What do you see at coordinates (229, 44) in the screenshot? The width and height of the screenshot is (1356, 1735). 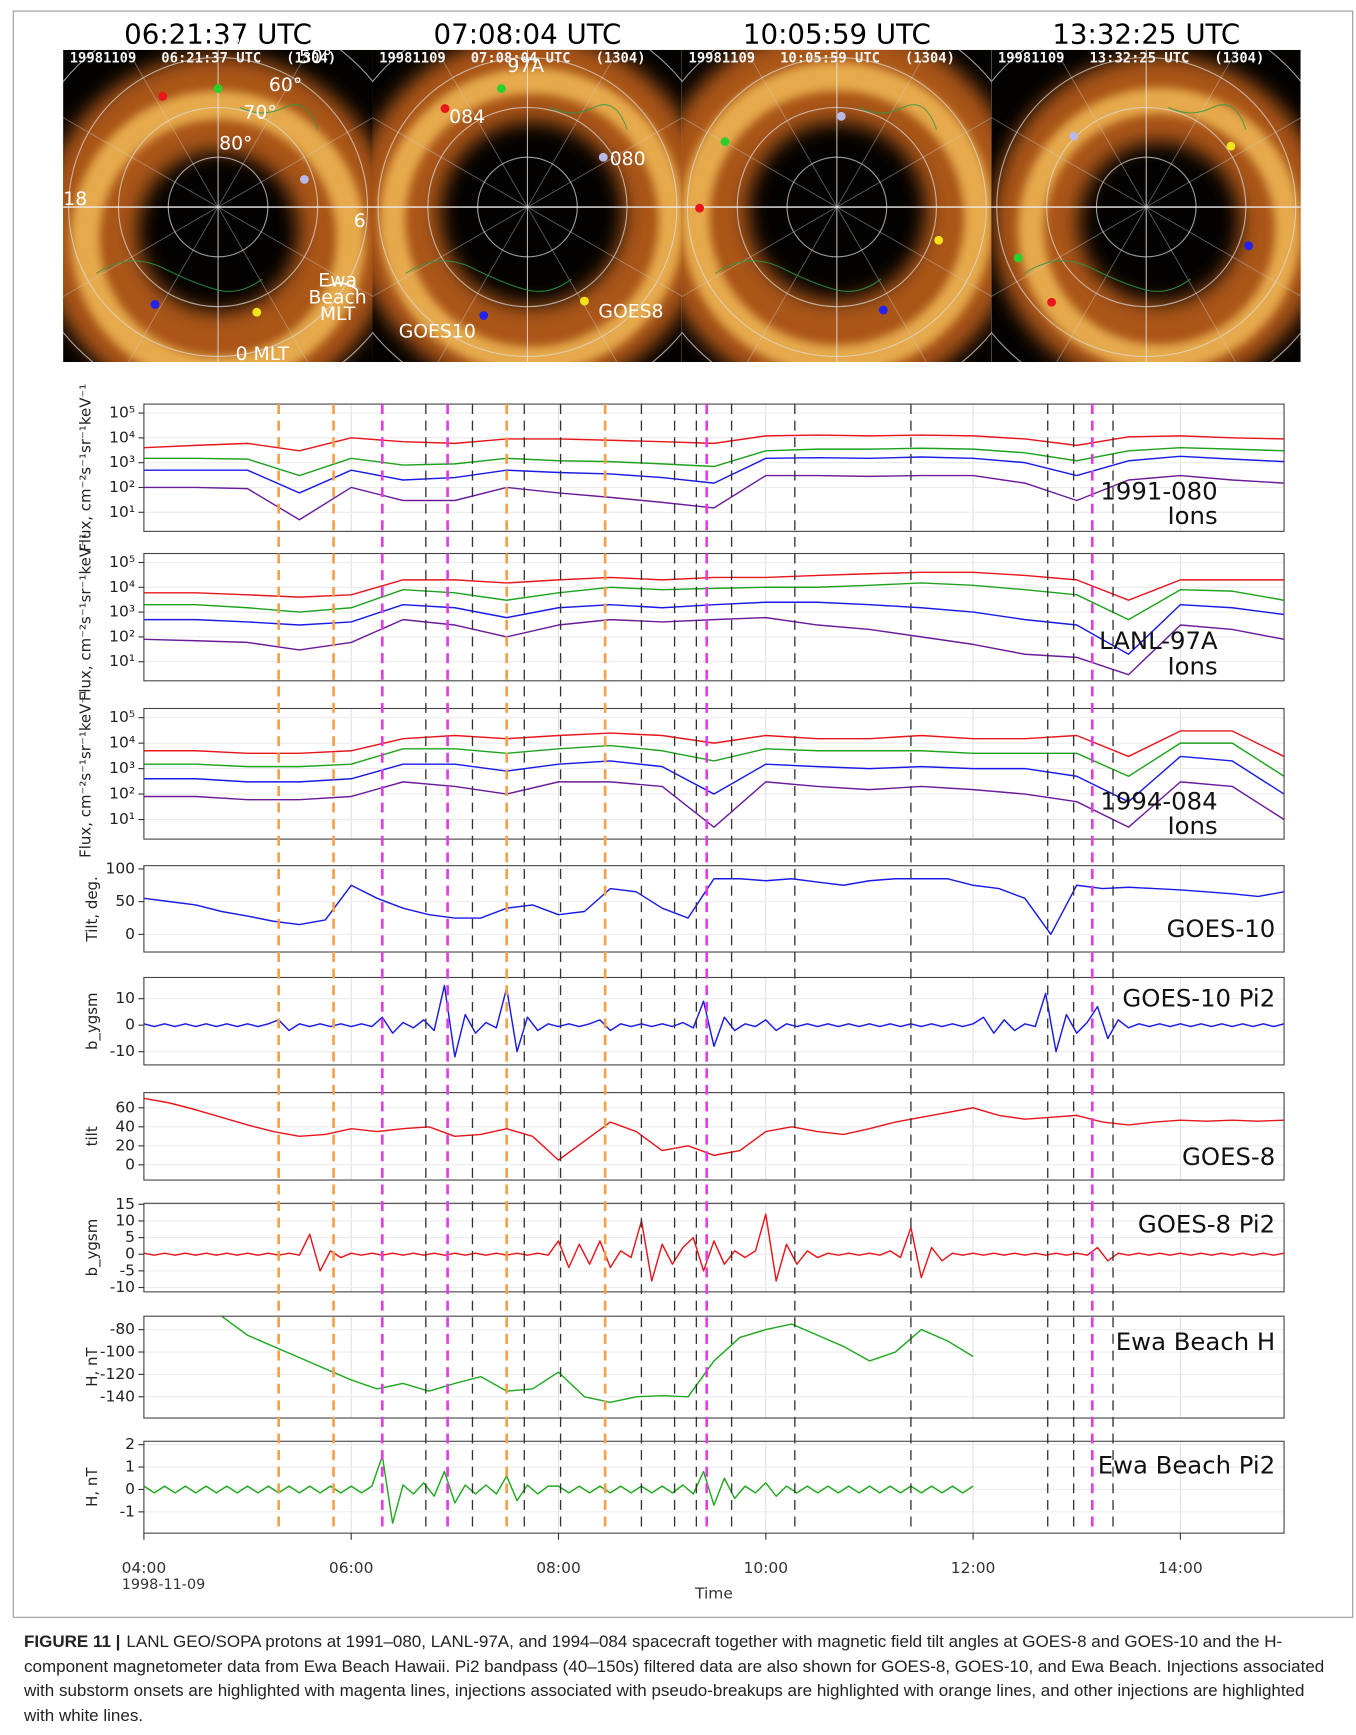 I see `image-label: 12` at bounding box center [229, 44].